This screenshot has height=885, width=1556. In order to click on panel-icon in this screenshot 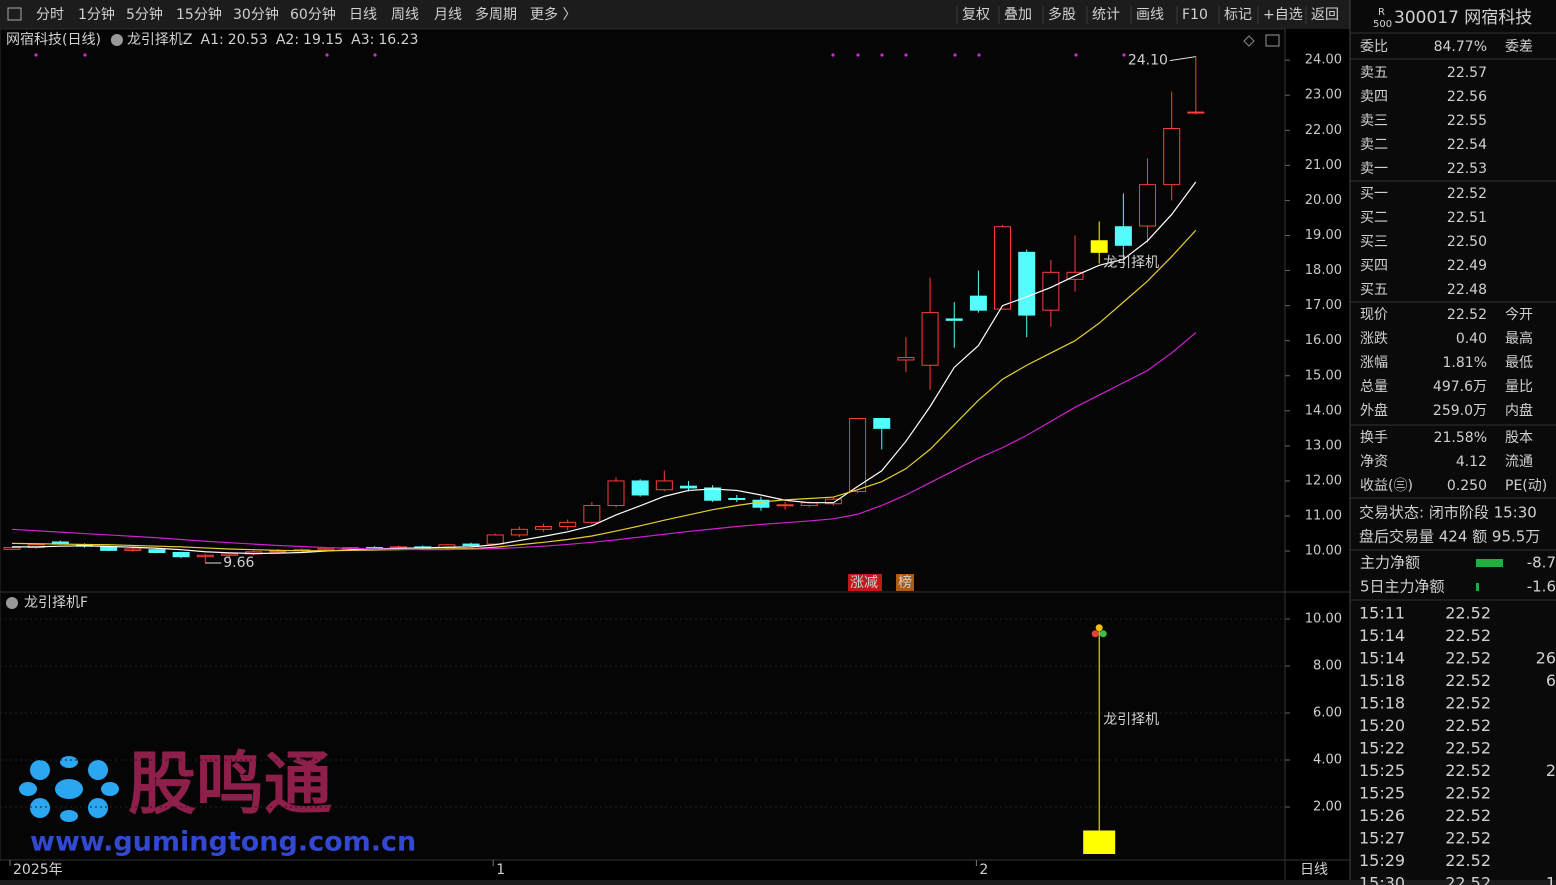, I will do `click(1272, 40)`.